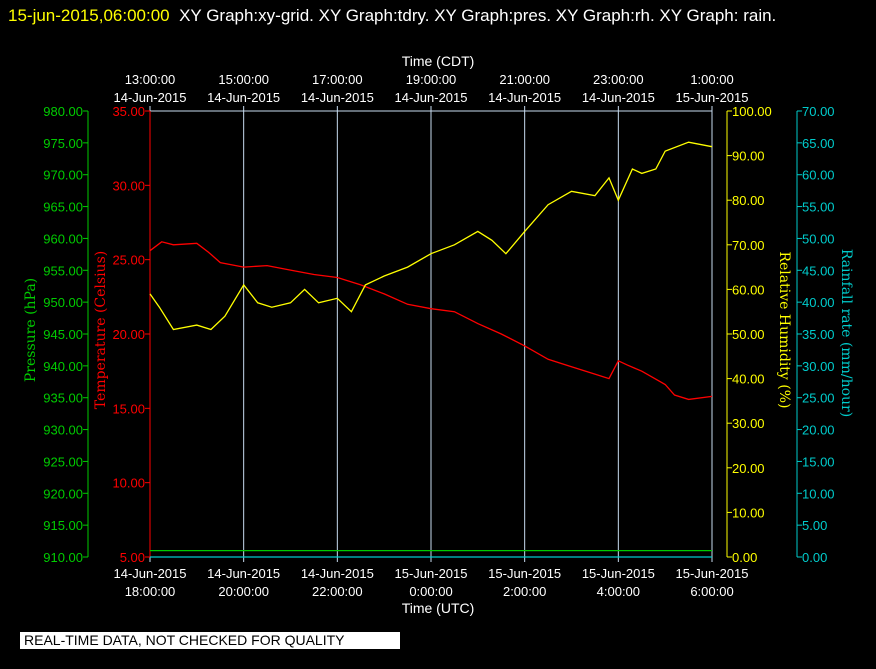  What do you see at coordinates (712, 97) in the screenshot?
I see `top-tick-date: 15-Jun-2015` at bounding box center [712, 97].